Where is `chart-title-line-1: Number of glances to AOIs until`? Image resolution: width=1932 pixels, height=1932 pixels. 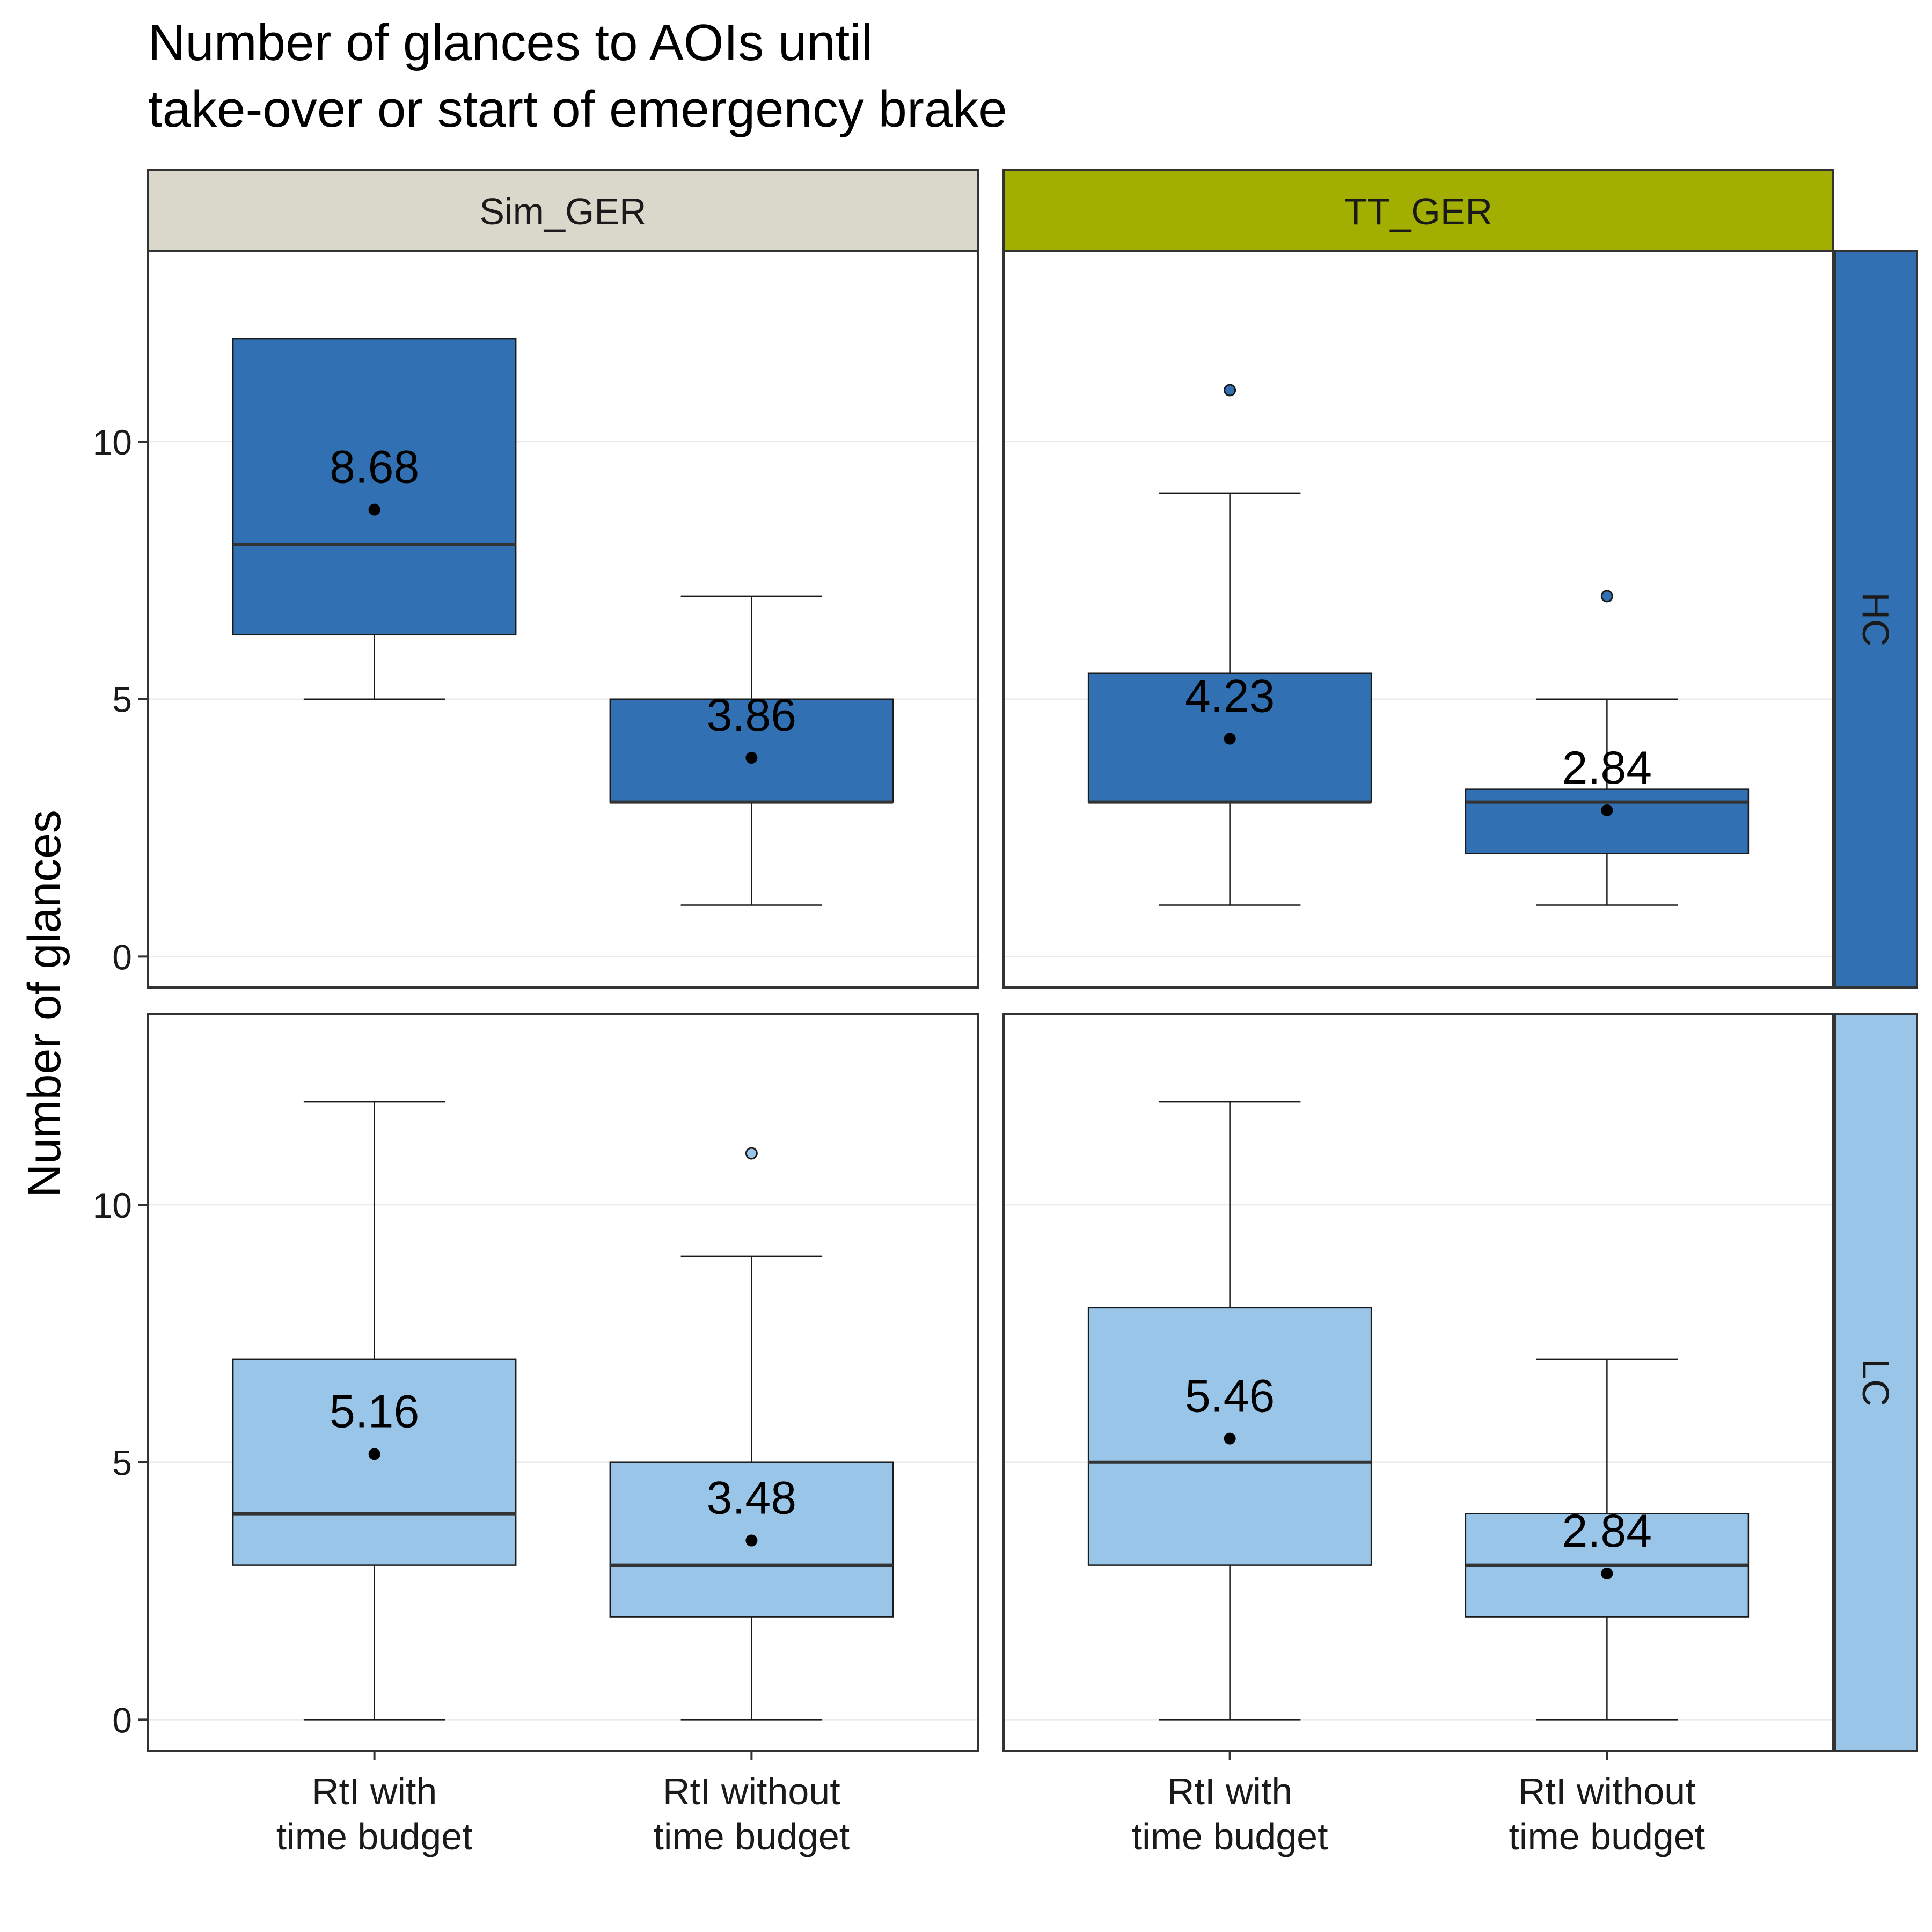 chart-title-line-1: Number of glances to AOIs until is located at coordinates (510, 42).